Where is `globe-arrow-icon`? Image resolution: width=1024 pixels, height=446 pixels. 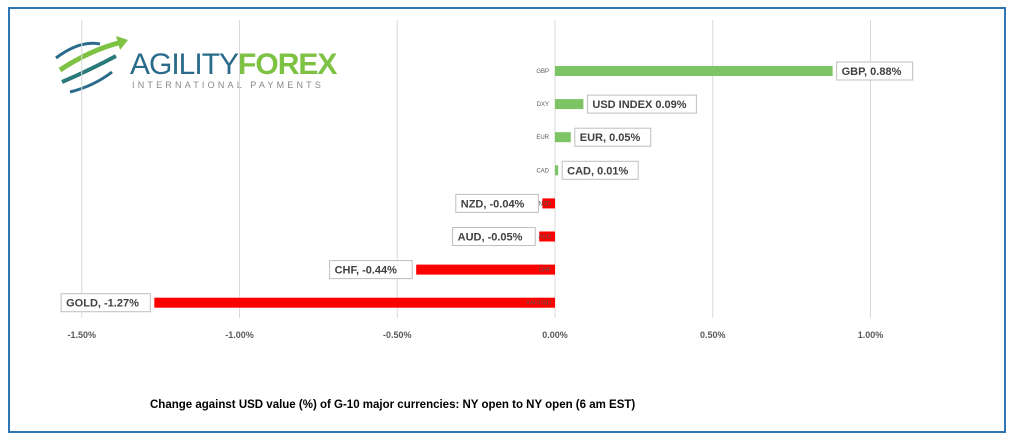 globe-arrow-icon is located at coordinates (91, 65).